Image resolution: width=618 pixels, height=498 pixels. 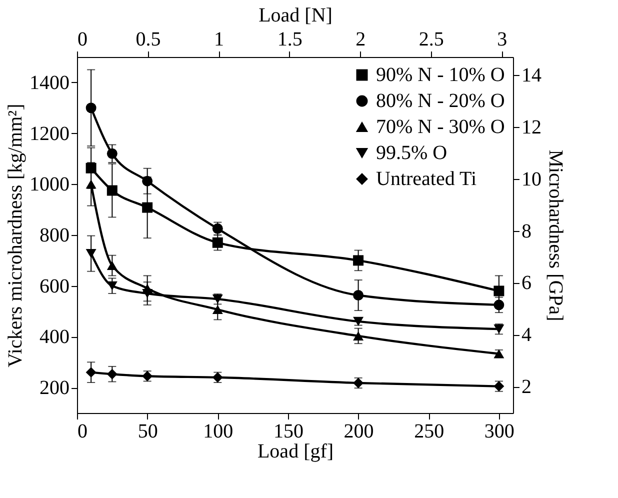 What do you see at coordinates (55, 337) in the screenshot?
I see `y-tick-label: 400` at bounding box center [55, 337].